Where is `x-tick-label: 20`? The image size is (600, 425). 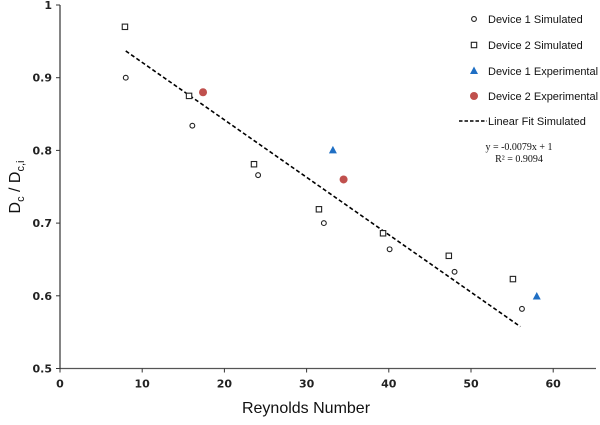 x-tick-label: 20 is located at coordinates (225, 384).